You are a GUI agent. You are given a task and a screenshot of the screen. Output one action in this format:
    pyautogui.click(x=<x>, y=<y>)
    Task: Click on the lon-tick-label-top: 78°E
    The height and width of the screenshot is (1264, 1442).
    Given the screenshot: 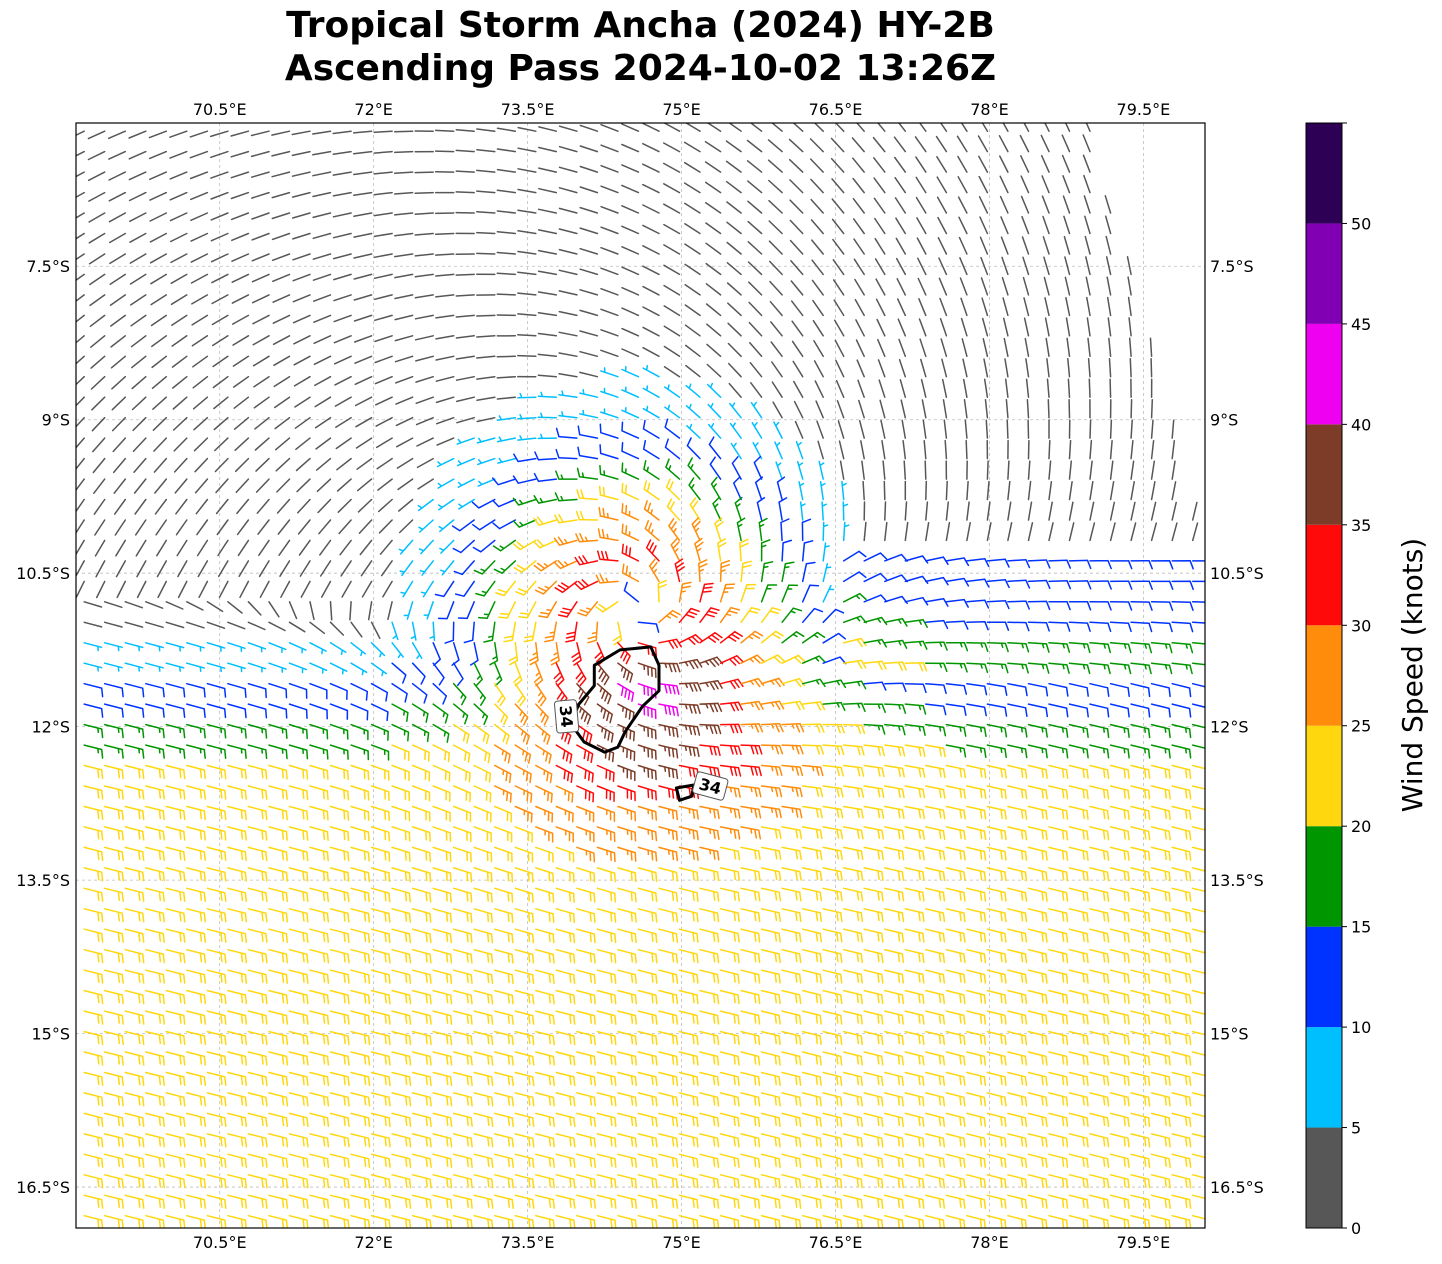 What is the action you would take?
    pyautogui.click(x=989, y=109)
    